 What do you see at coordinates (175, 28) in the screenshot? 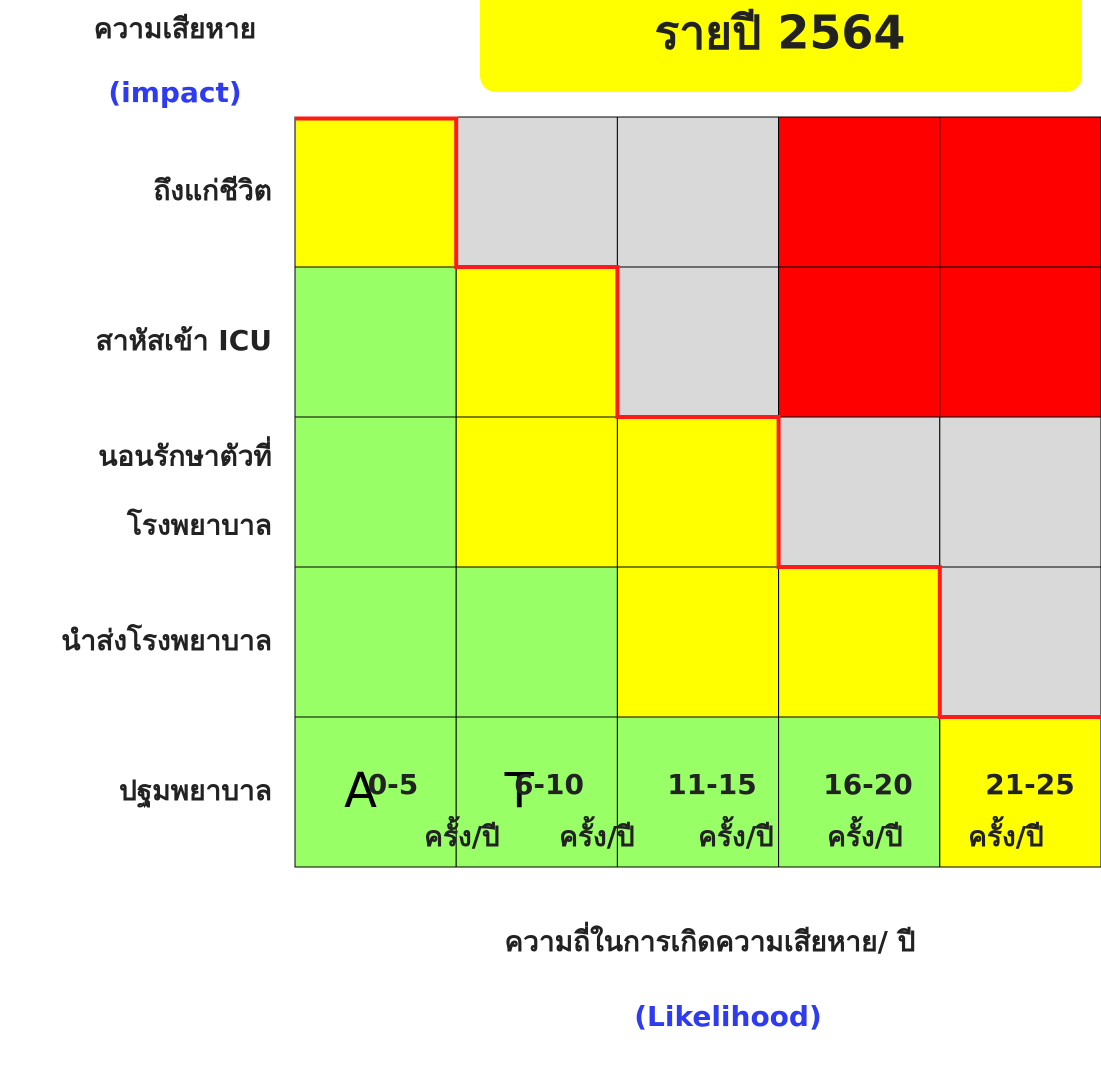
I see `y-axis-title: ความเสียหาย` at bounding box center [175, 28].